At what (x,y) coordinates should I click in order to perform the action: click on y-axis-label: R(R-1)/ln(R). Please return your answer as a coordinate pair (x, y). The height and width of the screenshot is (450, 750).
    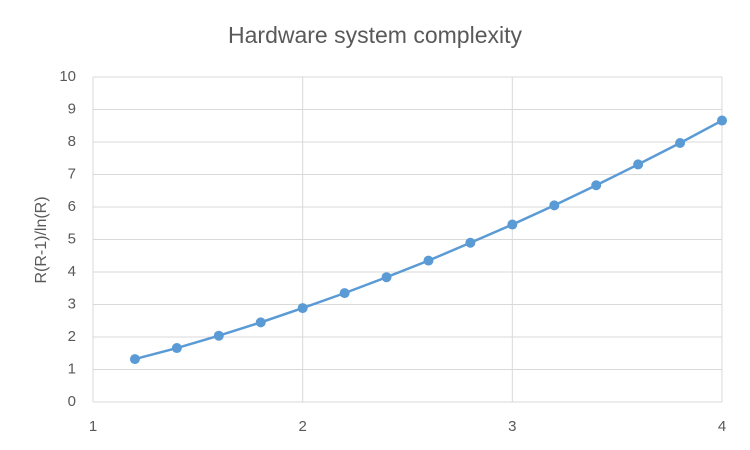
    Looking at the image, I should click on (41, 239).